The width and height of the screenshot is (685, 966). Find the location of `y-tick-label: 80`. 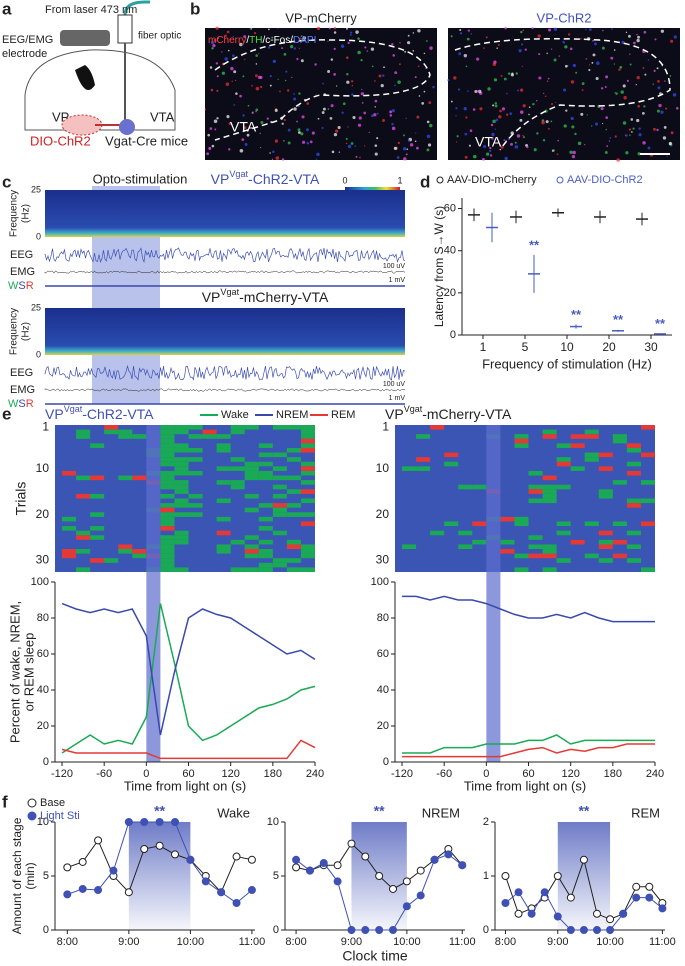

y-tick-label: 80 is located at coordinates (383, 618).